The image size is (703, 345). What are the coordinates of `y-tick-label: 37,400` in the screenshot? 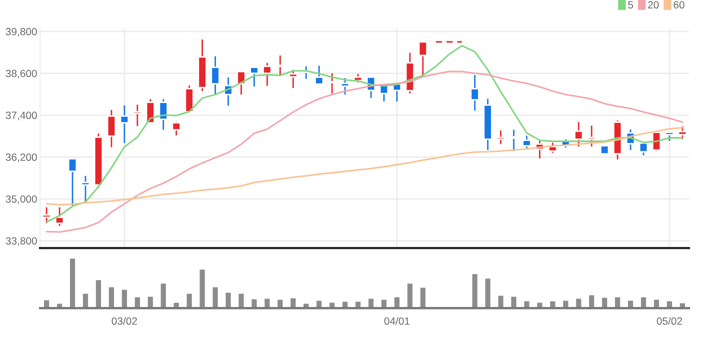 It's located at (21, 116).